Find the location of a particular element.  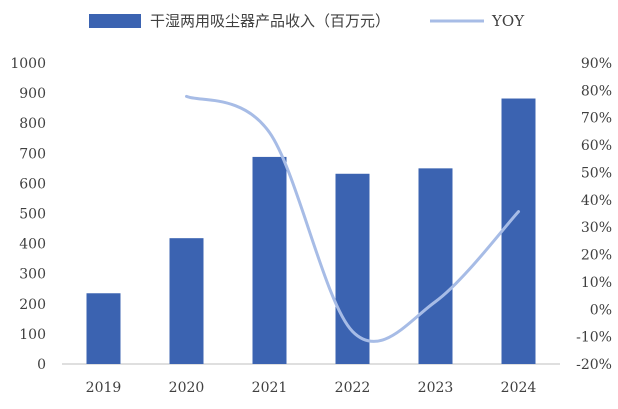

right-tick-label: 0% is located at coordinates (601, 310).